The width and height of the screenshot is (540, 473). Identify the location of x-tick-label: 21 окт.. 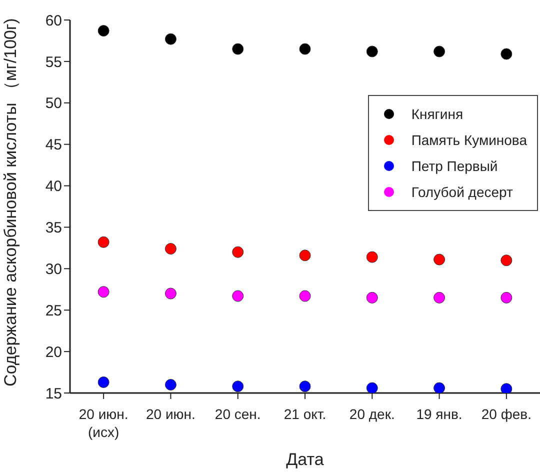
(305, 414).